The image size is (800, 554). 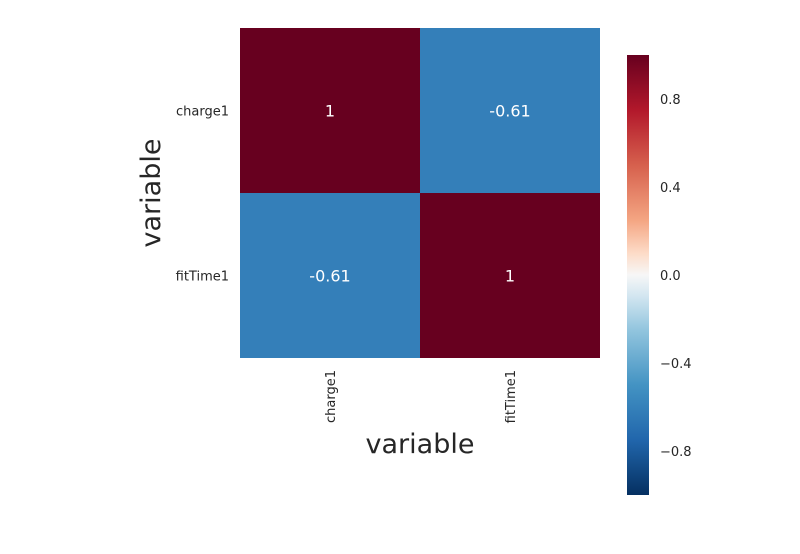 I want to click on x-tick-label: fitTime1, so click(x=511, y=396).